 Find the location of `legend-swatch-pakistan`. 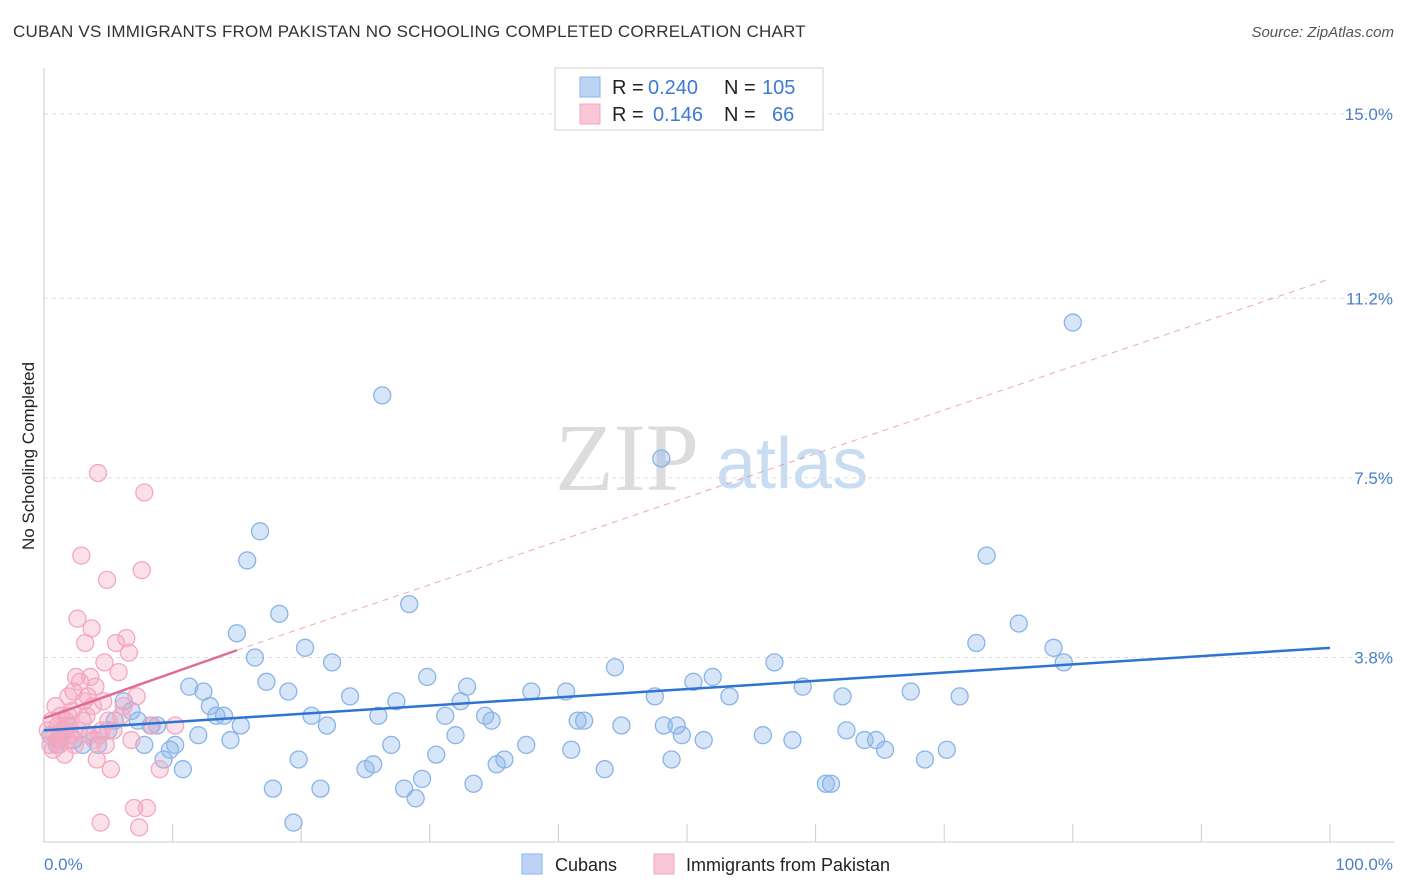

legend-swatch-pakistan is located at coordinates (590, 114).